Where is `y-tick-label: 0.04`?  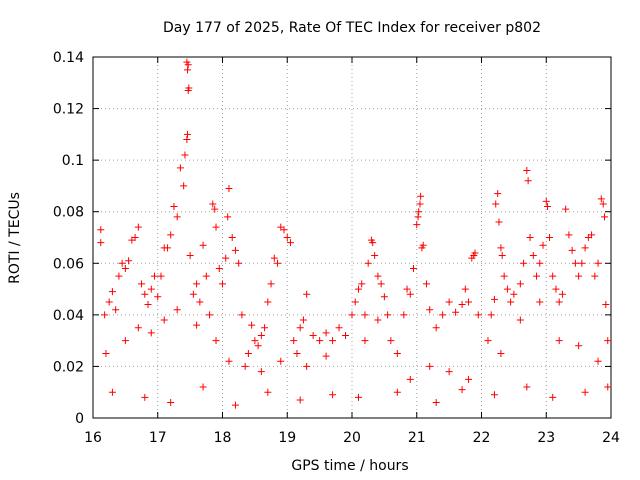 y-tick-label: 0.04 is located at coordinates (68, 316).